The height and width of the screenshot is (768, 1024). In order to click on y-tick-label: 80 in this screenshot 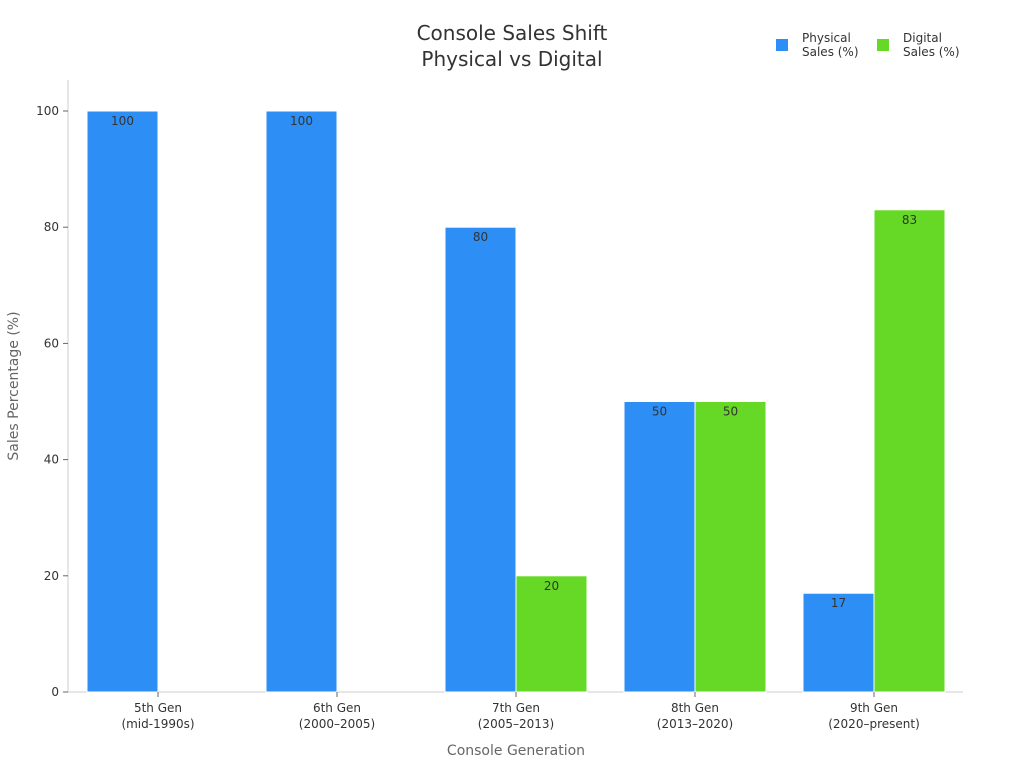, I will do `click(51, 227)`.